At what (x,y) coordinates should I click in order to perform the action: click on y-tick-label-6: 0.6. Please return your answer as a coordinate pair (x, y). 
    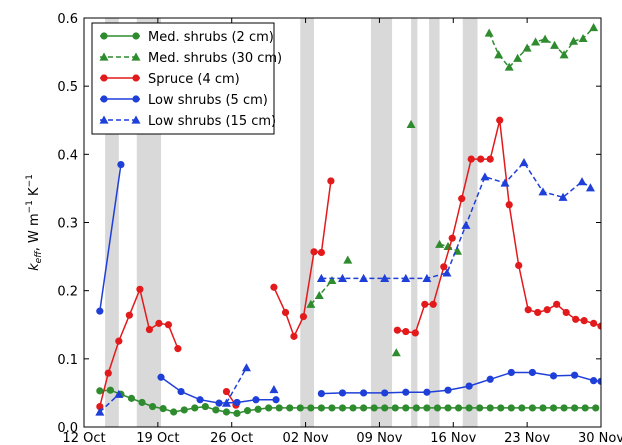
    Looking at the image, I should click on (67, 19).